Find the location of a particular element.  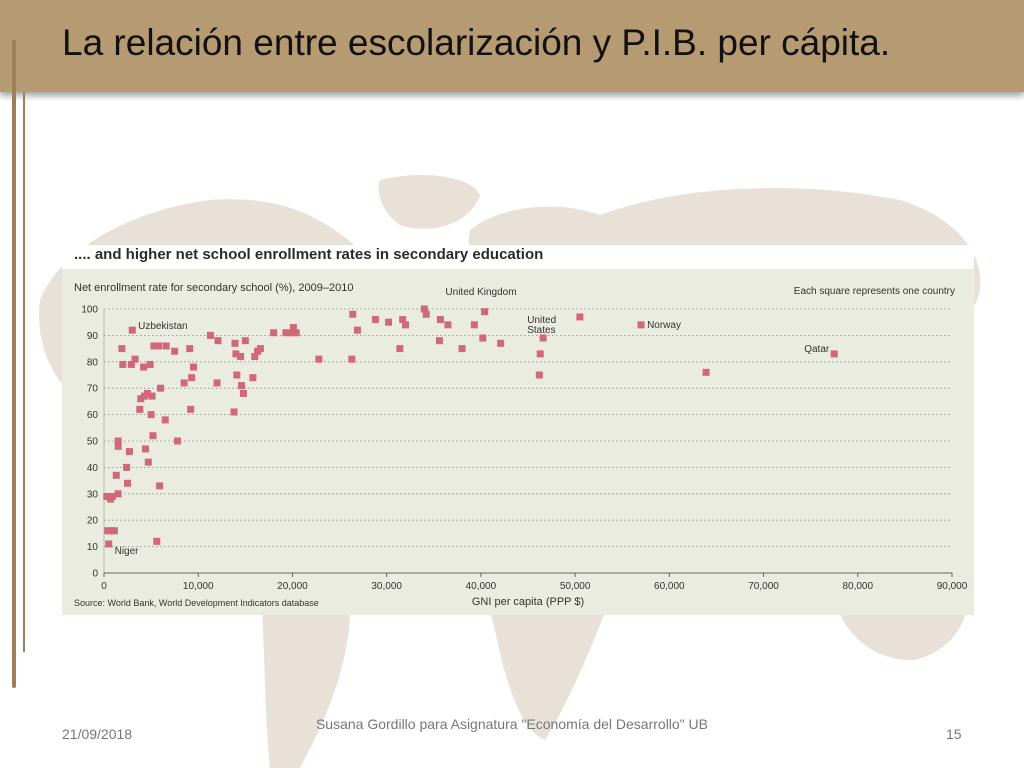

annotation-label: Niger is located at coordinates (127, 551).